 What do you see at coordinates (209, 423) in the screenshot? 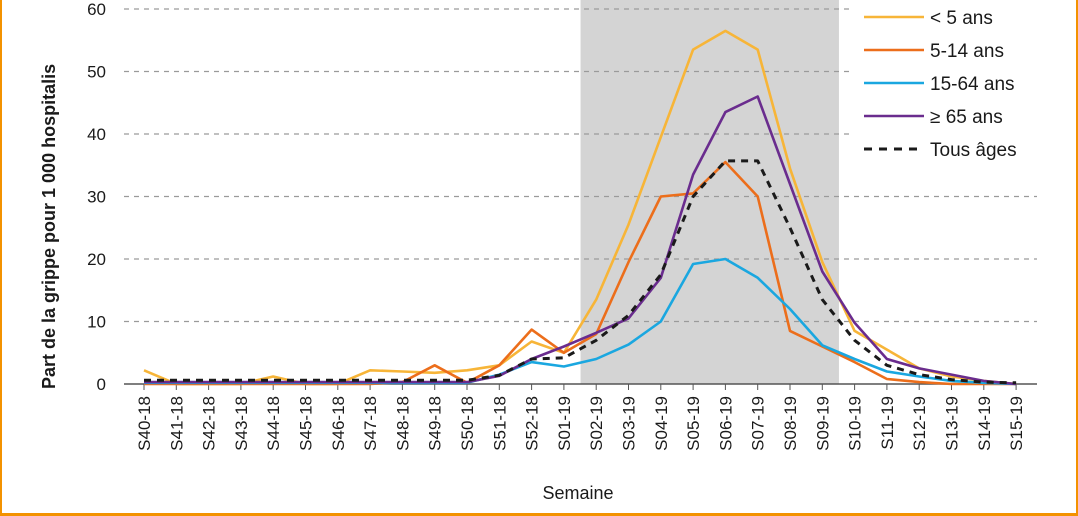
I see `x-tick-label: S42-18` at bounding box center [209, 423].